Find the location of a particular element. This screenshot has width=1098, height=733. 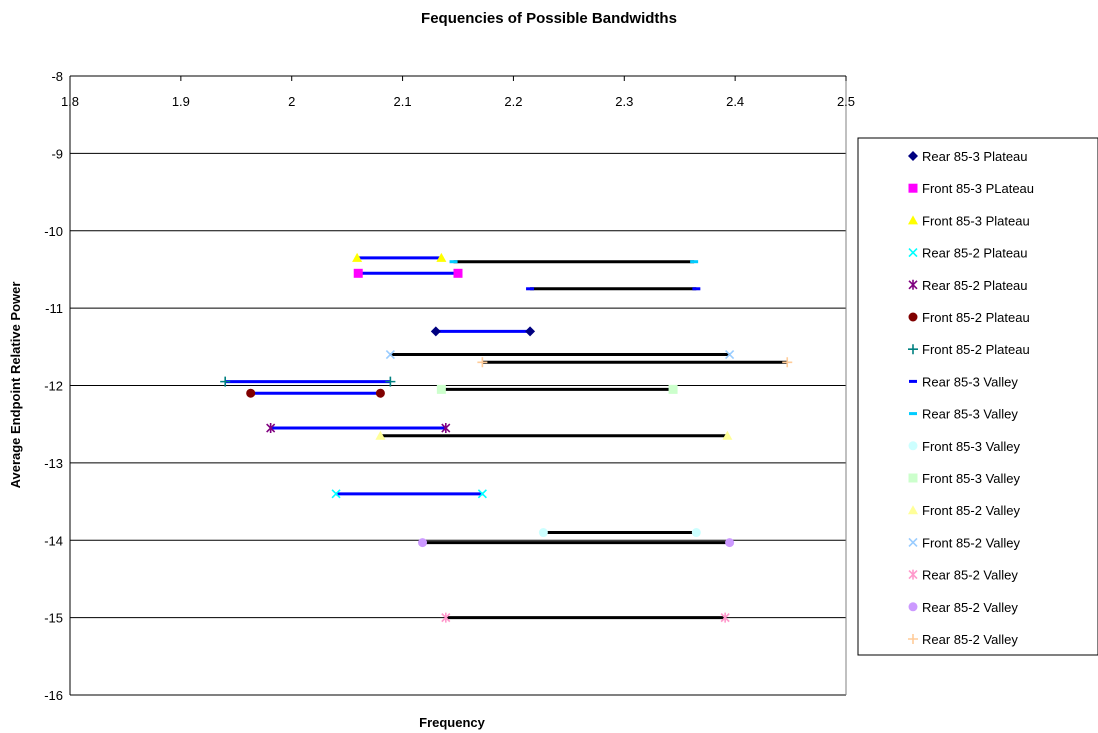

y-tick-label: -15 is located at coordinates (53, 618).